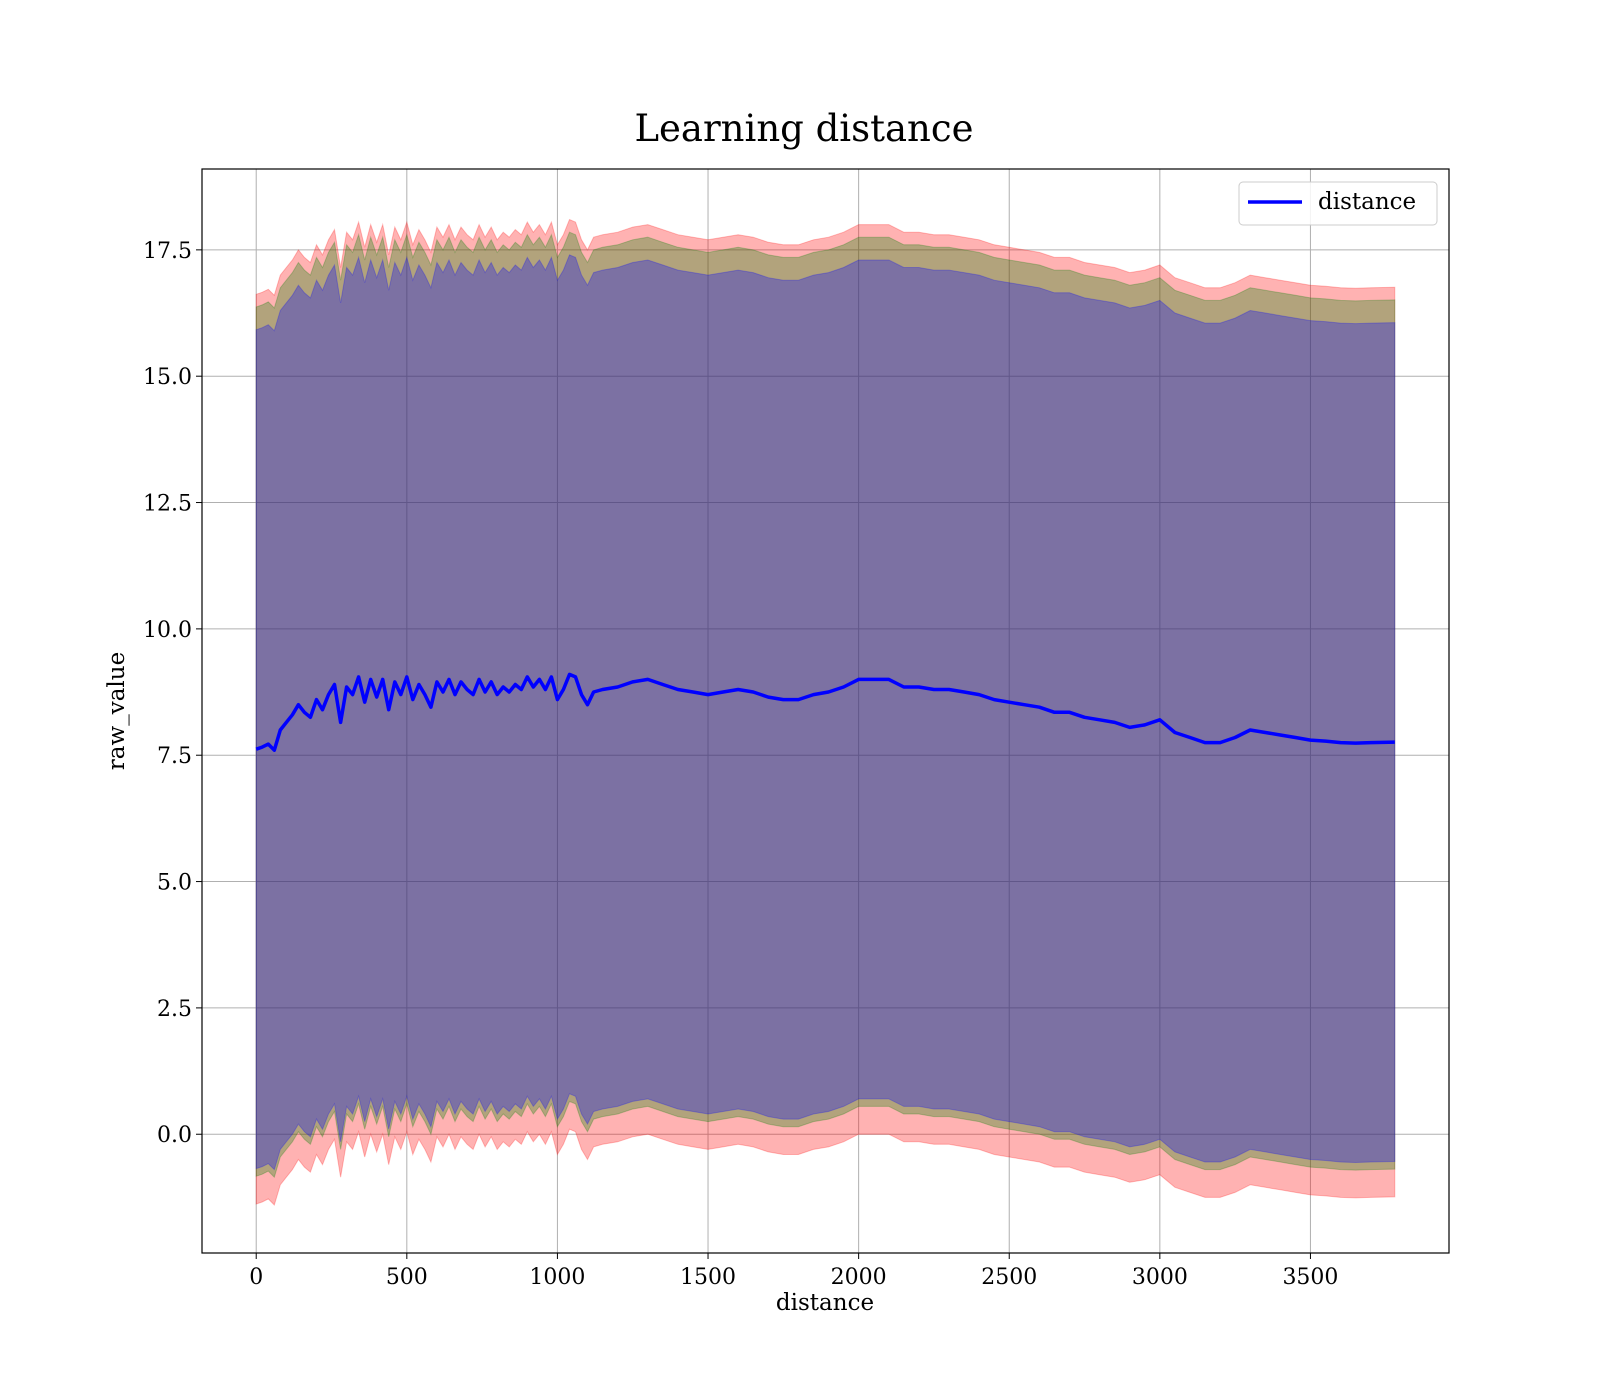 The height and width of the screenshot is (1400, 1600). Describe the element at coordinates (1367, 202) in the screenshot. I see `legend-label-distance: distance` at that location.